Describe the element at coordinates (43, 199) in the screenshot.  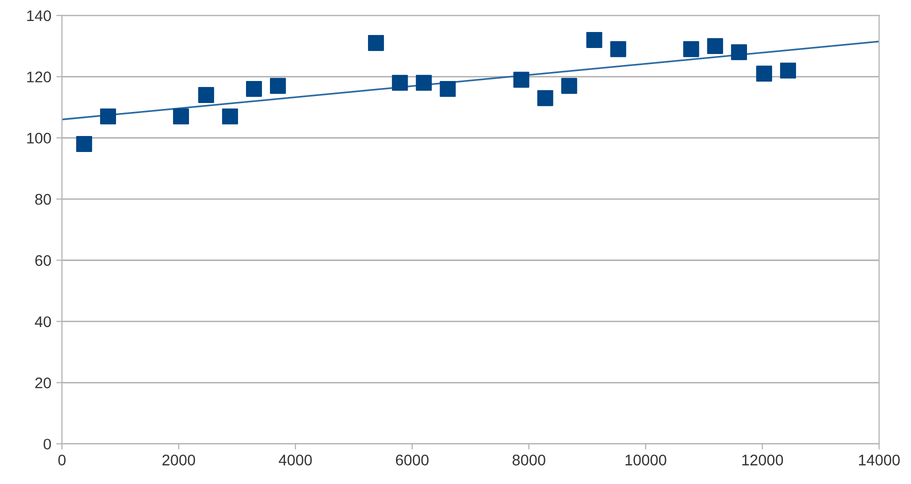
I see `y-tick-label: 80` at that location.